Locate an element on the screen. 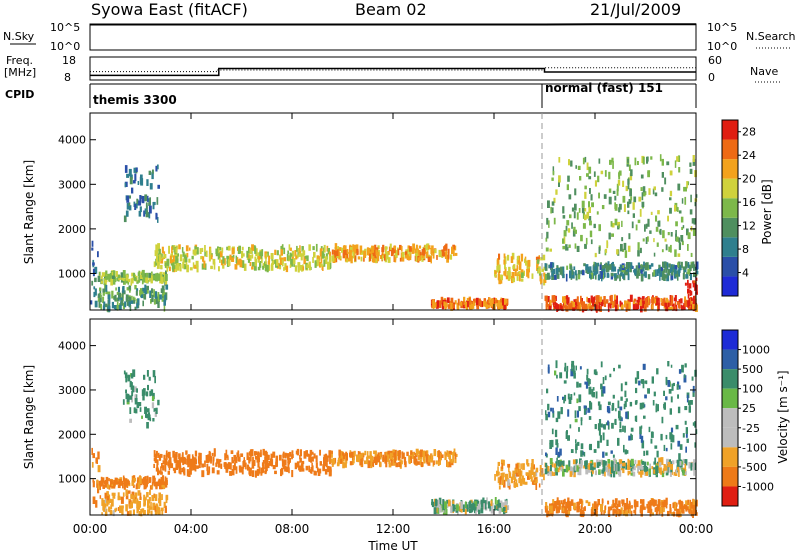 The width and height of the screenshot is (800, 554). velocity-colorbar-tick-label: 100 is located at coordinates (752, 389).